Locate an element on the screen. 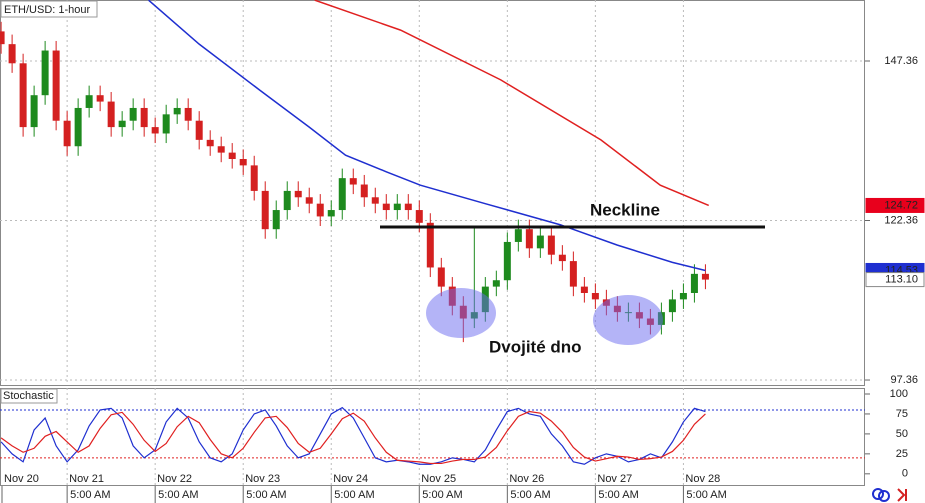 This screenshot has height=503, width=925. price-tag-label: 113.10 is located at coordinates (901, 280).